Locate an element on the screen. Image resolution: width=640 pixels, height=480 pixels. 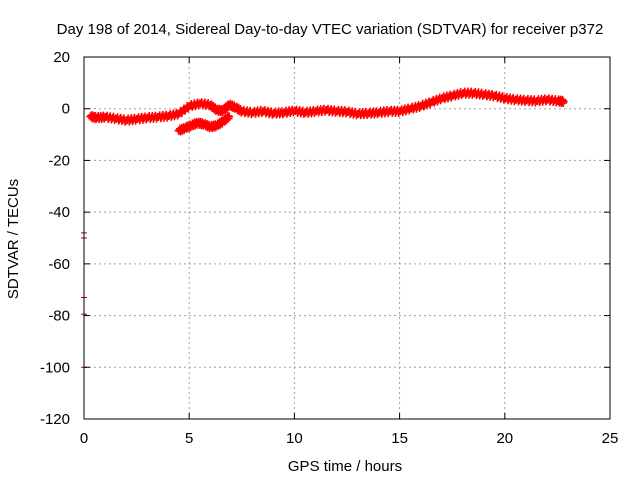
y-tick-label: -40 is located at coordinates (59, 212).